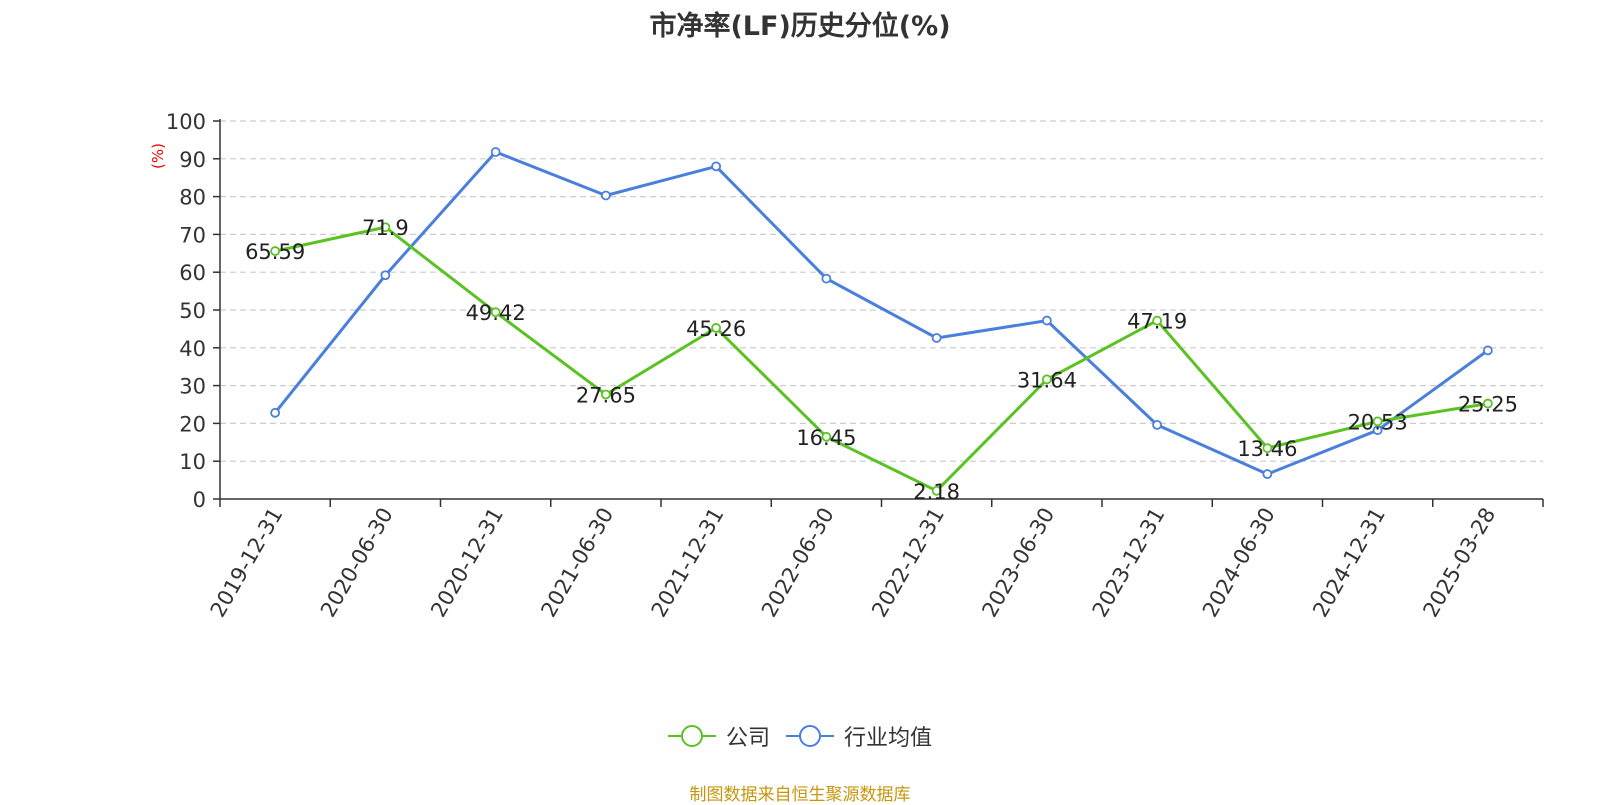 The image size is (1600, 805). I want to click on data-label: 49.42, so click(496, 313).